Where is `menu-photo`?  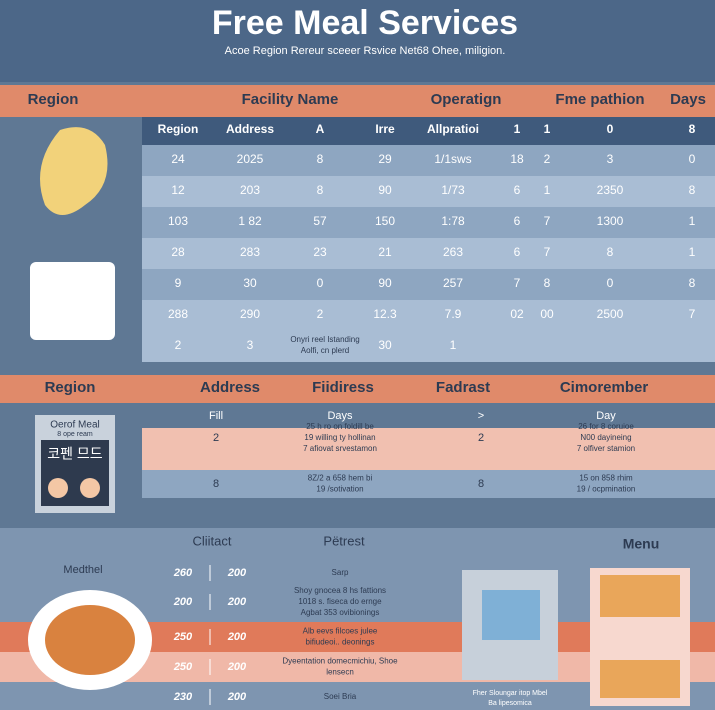 menu-photo is located at coordinates (640, 679).